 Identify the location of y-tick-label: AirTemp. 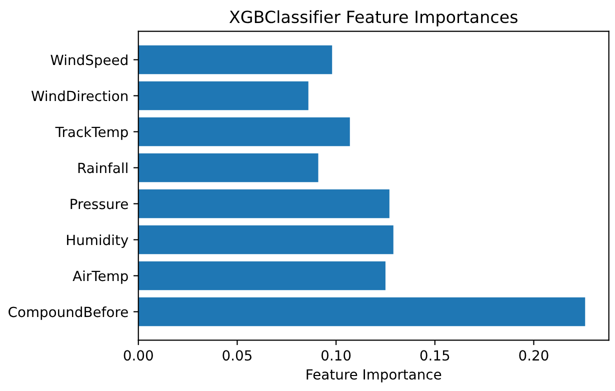
(100, 277).